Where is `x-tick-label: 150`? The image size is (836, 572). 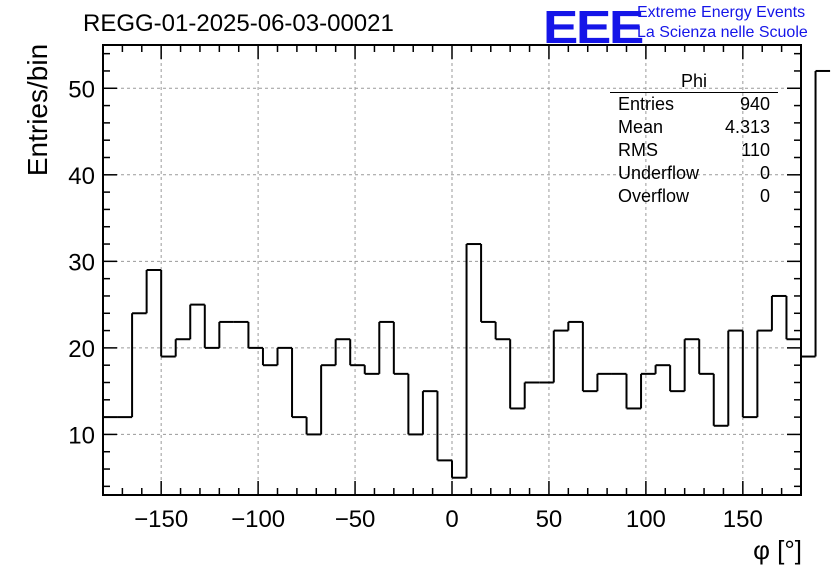
x-tick-label: 150 is located at coordinates (743, 519).